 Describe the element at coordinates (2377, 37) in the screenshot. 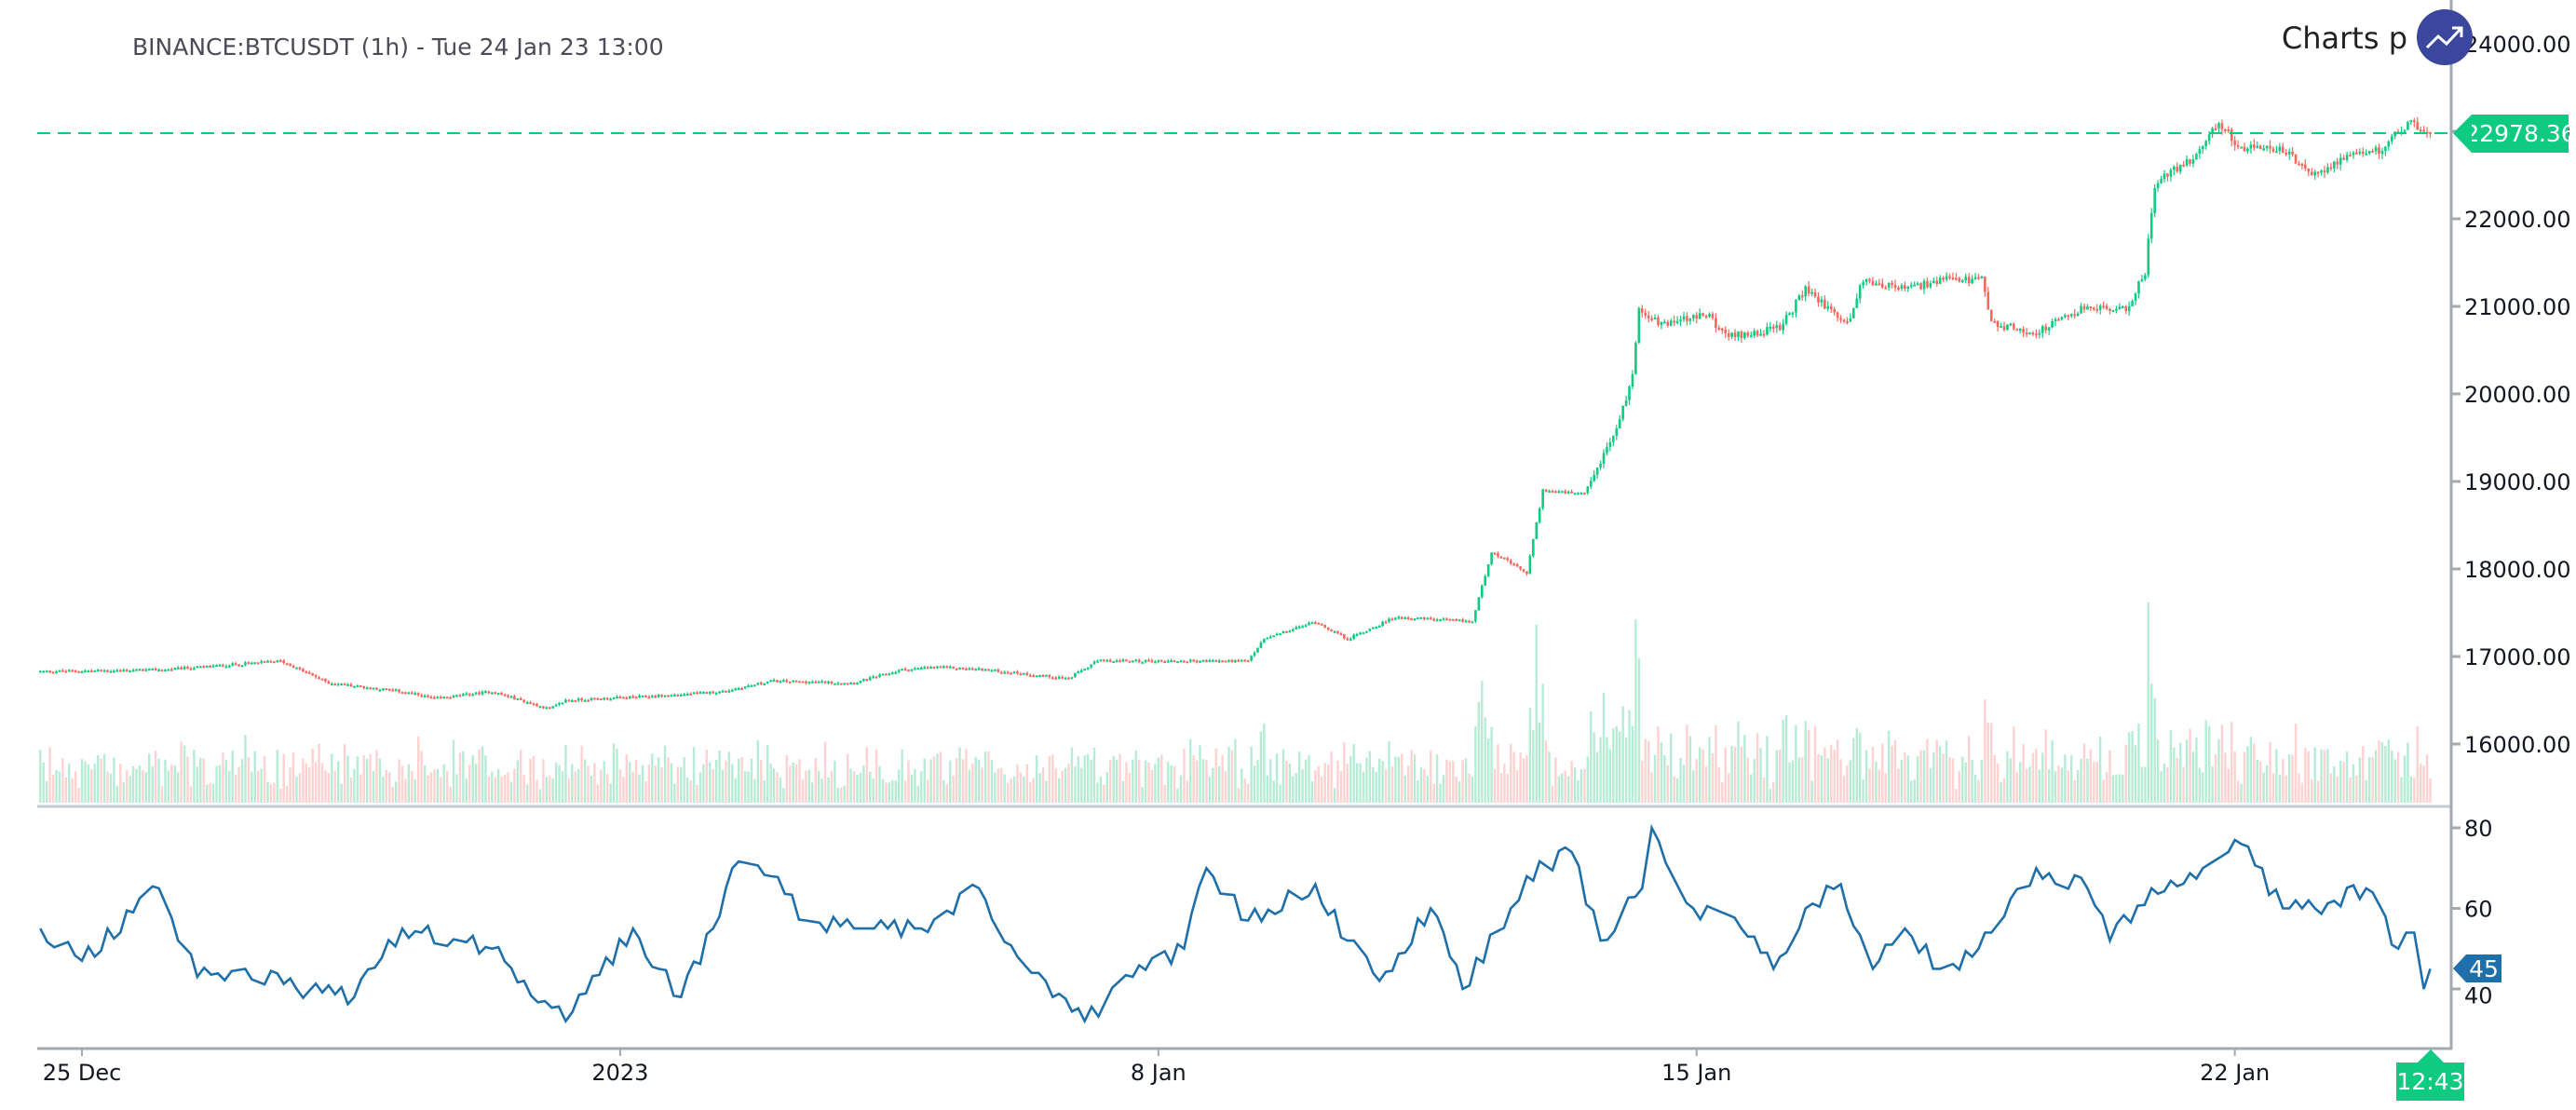

I see `brand-logo: Charts p` at that location.